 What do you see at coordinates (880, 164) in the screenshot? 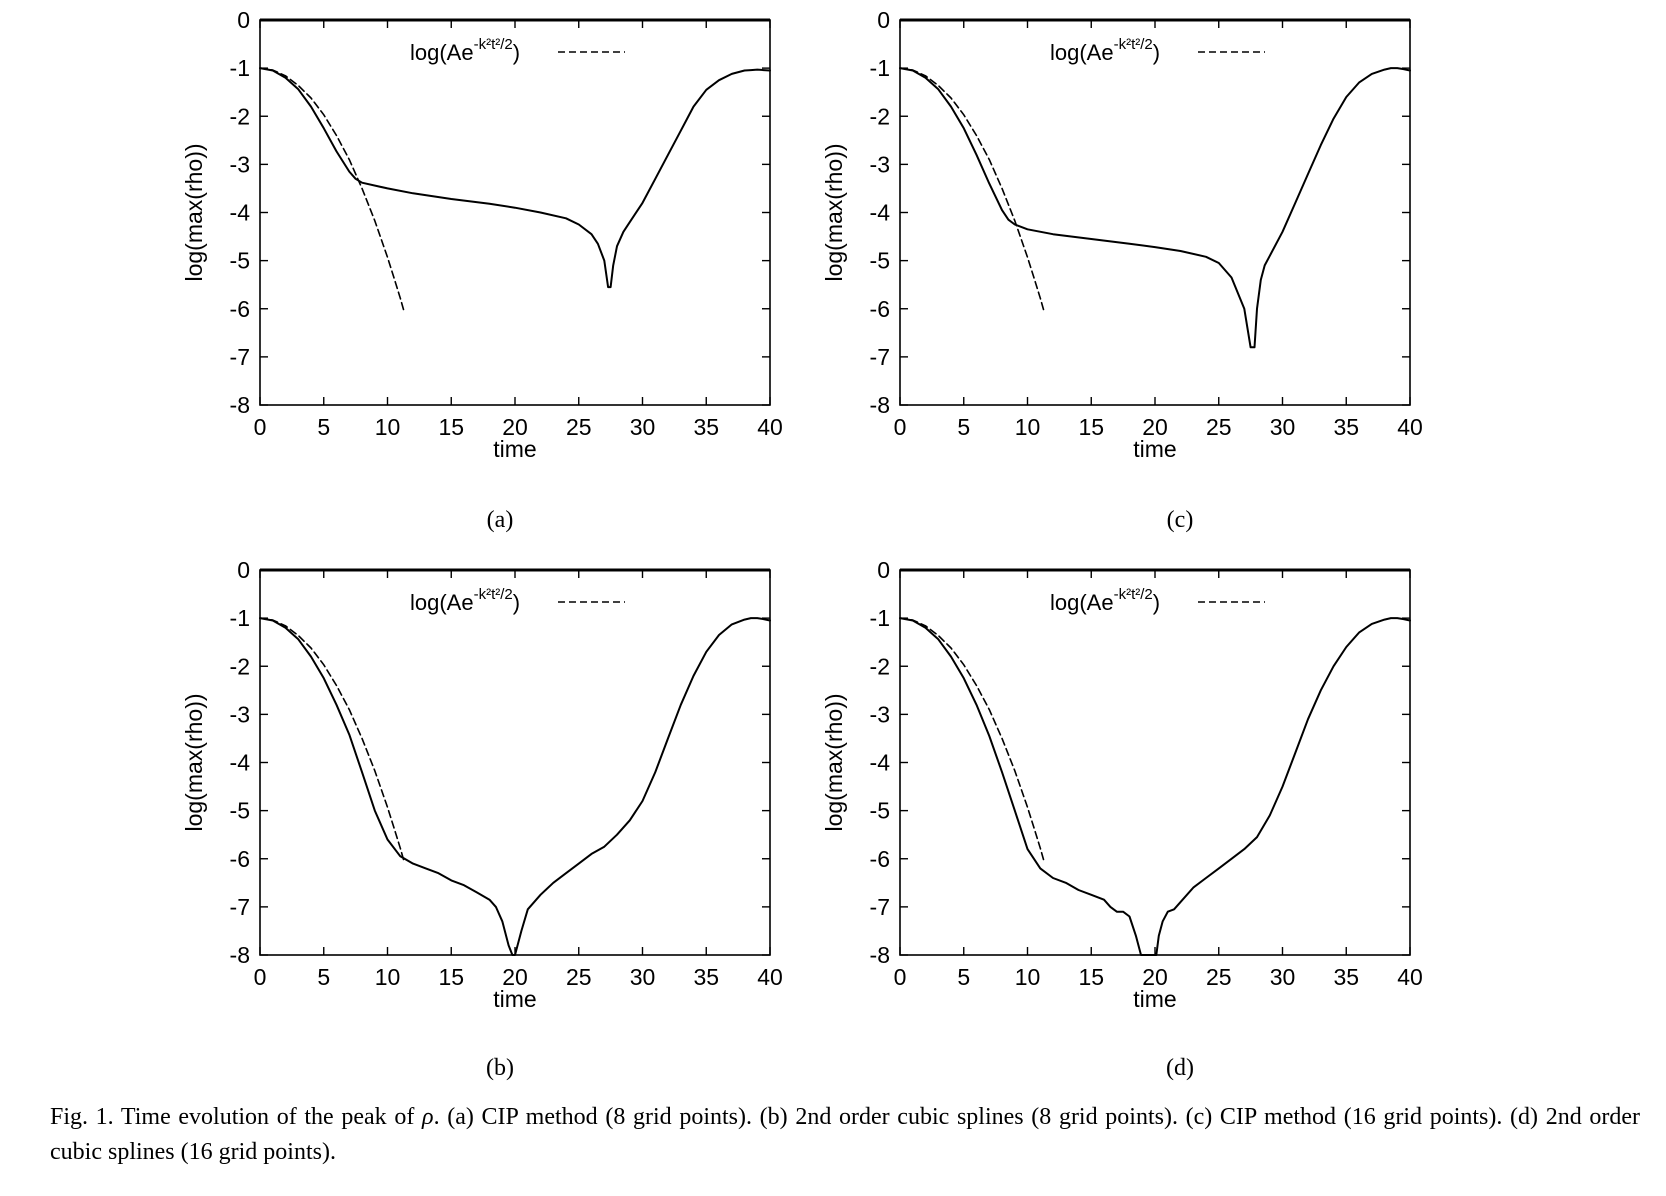
I see `chart-c-ytick-label: -3` at bounding box center [880, 164].